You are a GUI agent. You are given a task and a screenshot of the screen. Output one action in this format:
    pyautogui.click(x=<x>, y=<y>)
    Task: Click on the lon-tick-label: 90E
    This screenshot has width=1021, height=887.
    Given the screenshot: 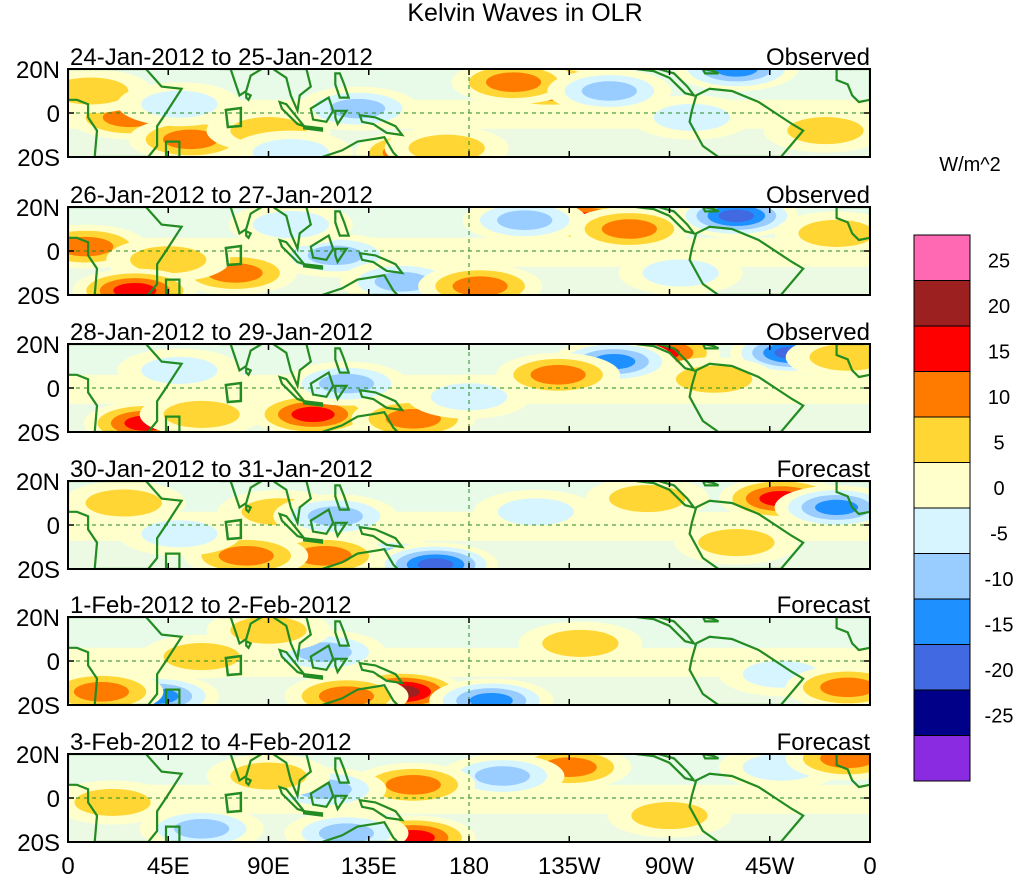 What is the action you would take?
    pyautogui.click(x=268, y=866)
    